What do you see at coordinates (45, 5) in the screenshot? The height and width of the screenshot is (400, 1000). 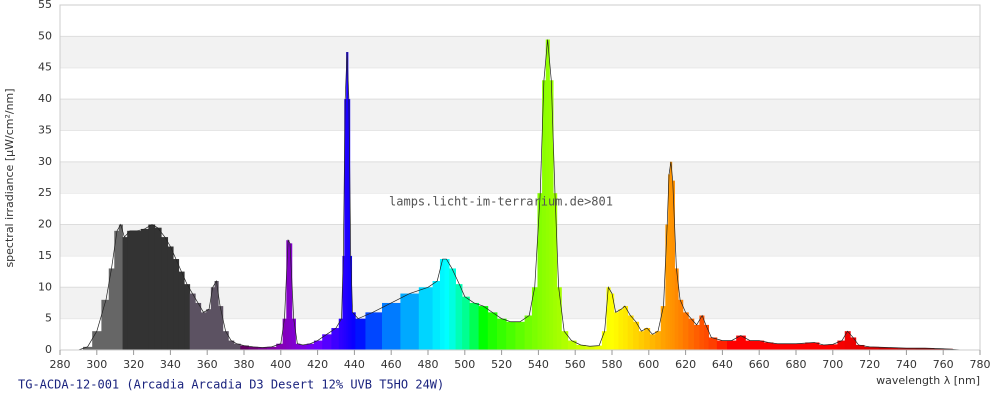 I see `y-tick-label: 55` at bounding box center [45, 5].